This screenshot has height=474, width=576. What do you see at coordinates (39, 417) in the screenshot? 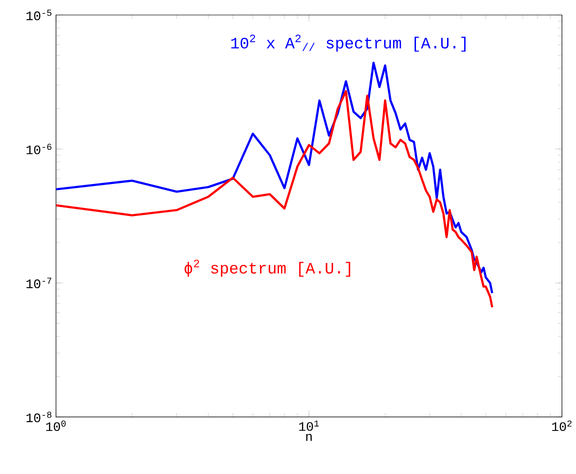
I see `y-tick-label: 10$^{-8}$` at bounding box center [39, 417].